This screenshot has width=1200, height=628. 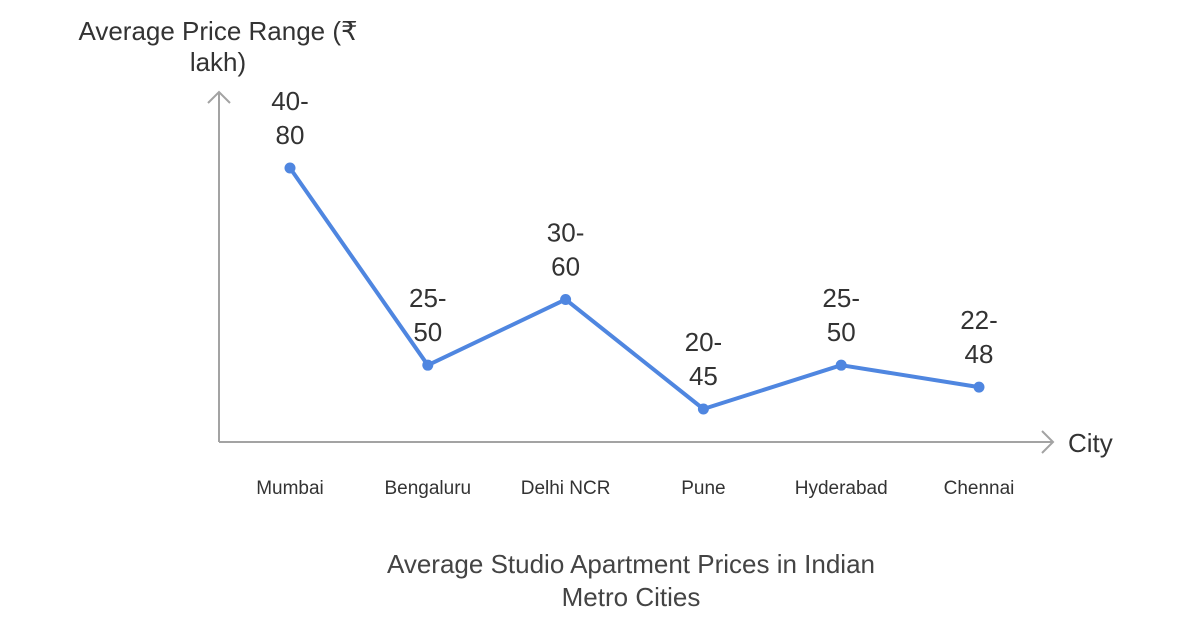 I want to click on x-tick-label: Bengaluru, so click(x=427, y=488).